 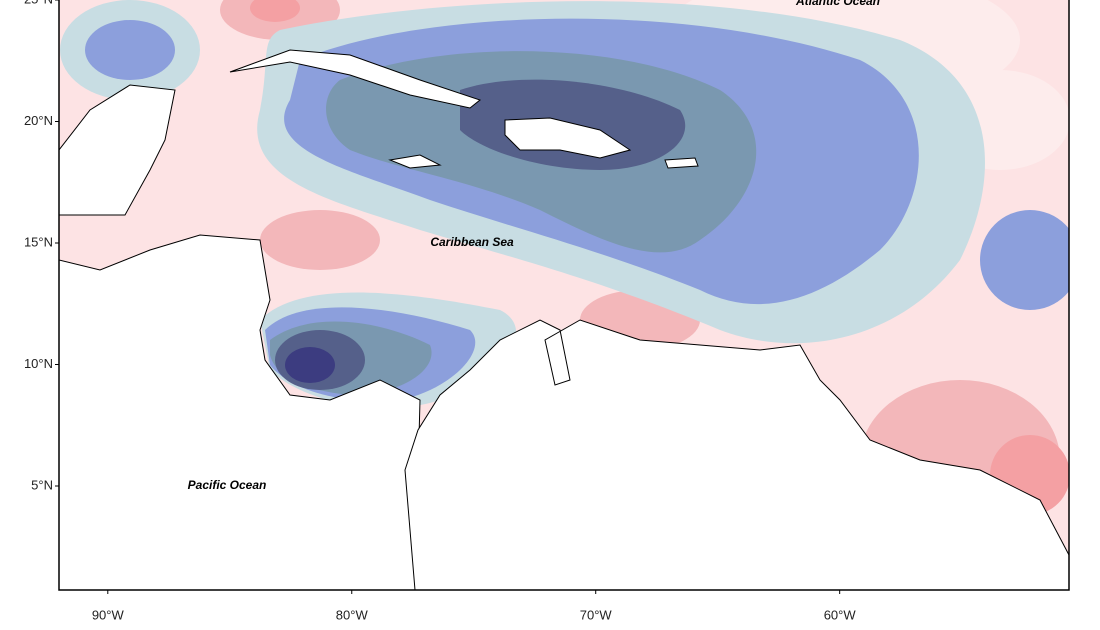 What do you see at coordinates (472, 242) in the screenshot?
I see `sea-label: Caribbean Sea` at bounding box center [472, 242].